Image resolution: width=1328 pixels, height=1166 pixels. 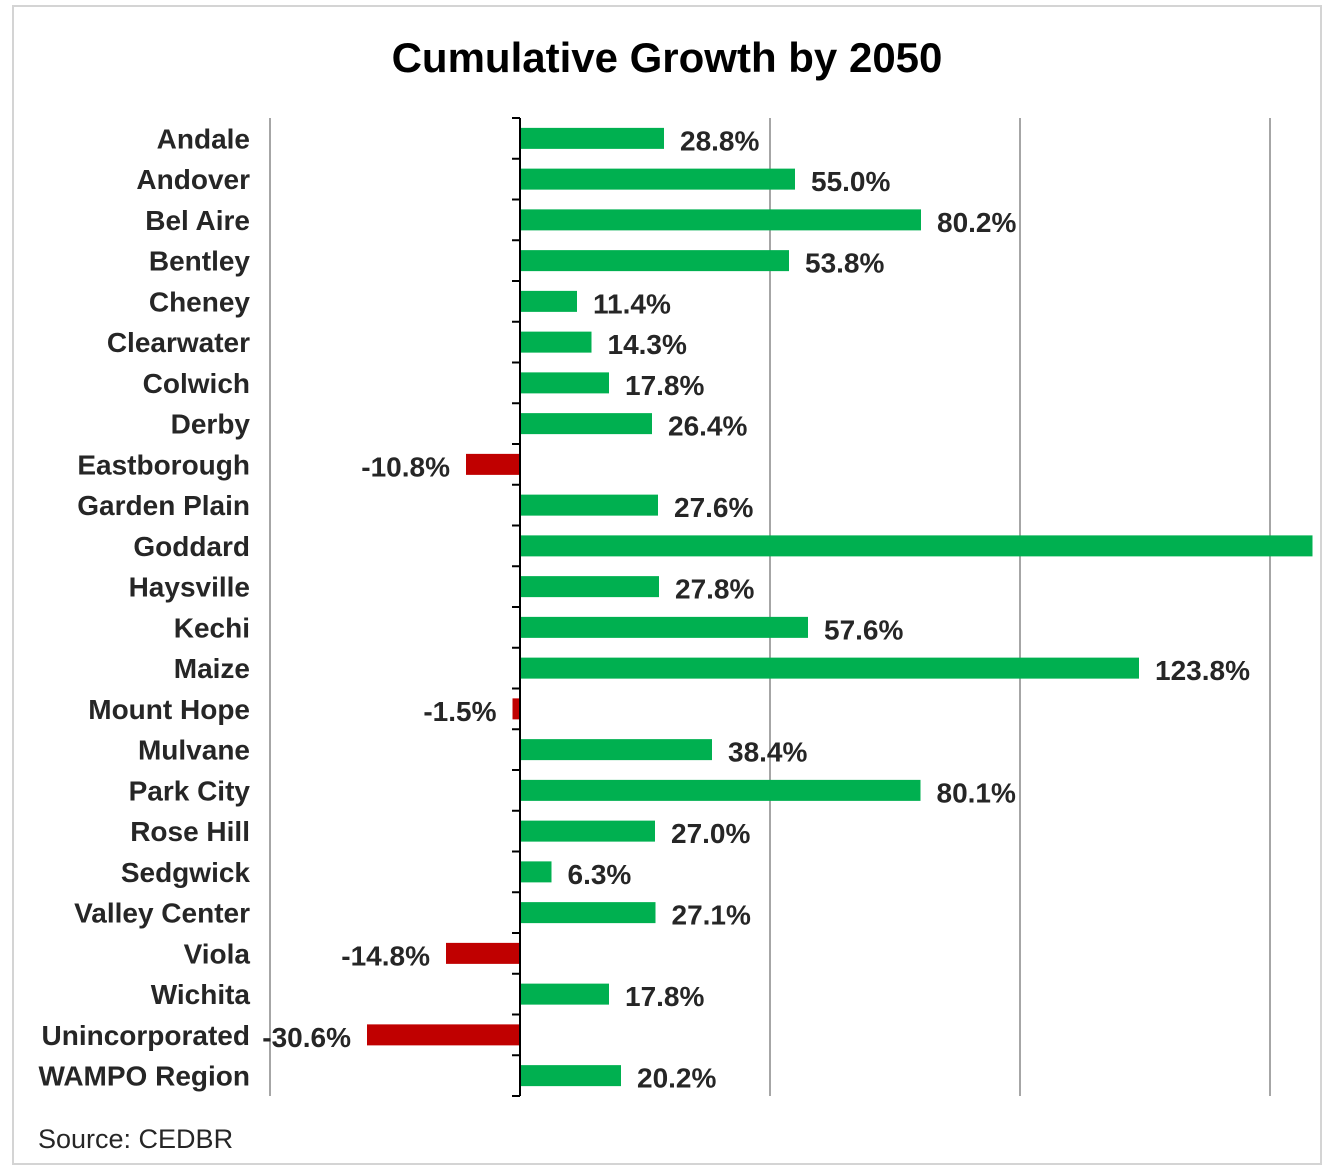 I want to click on category-label: Eastborough, so click(x=163, y=464).